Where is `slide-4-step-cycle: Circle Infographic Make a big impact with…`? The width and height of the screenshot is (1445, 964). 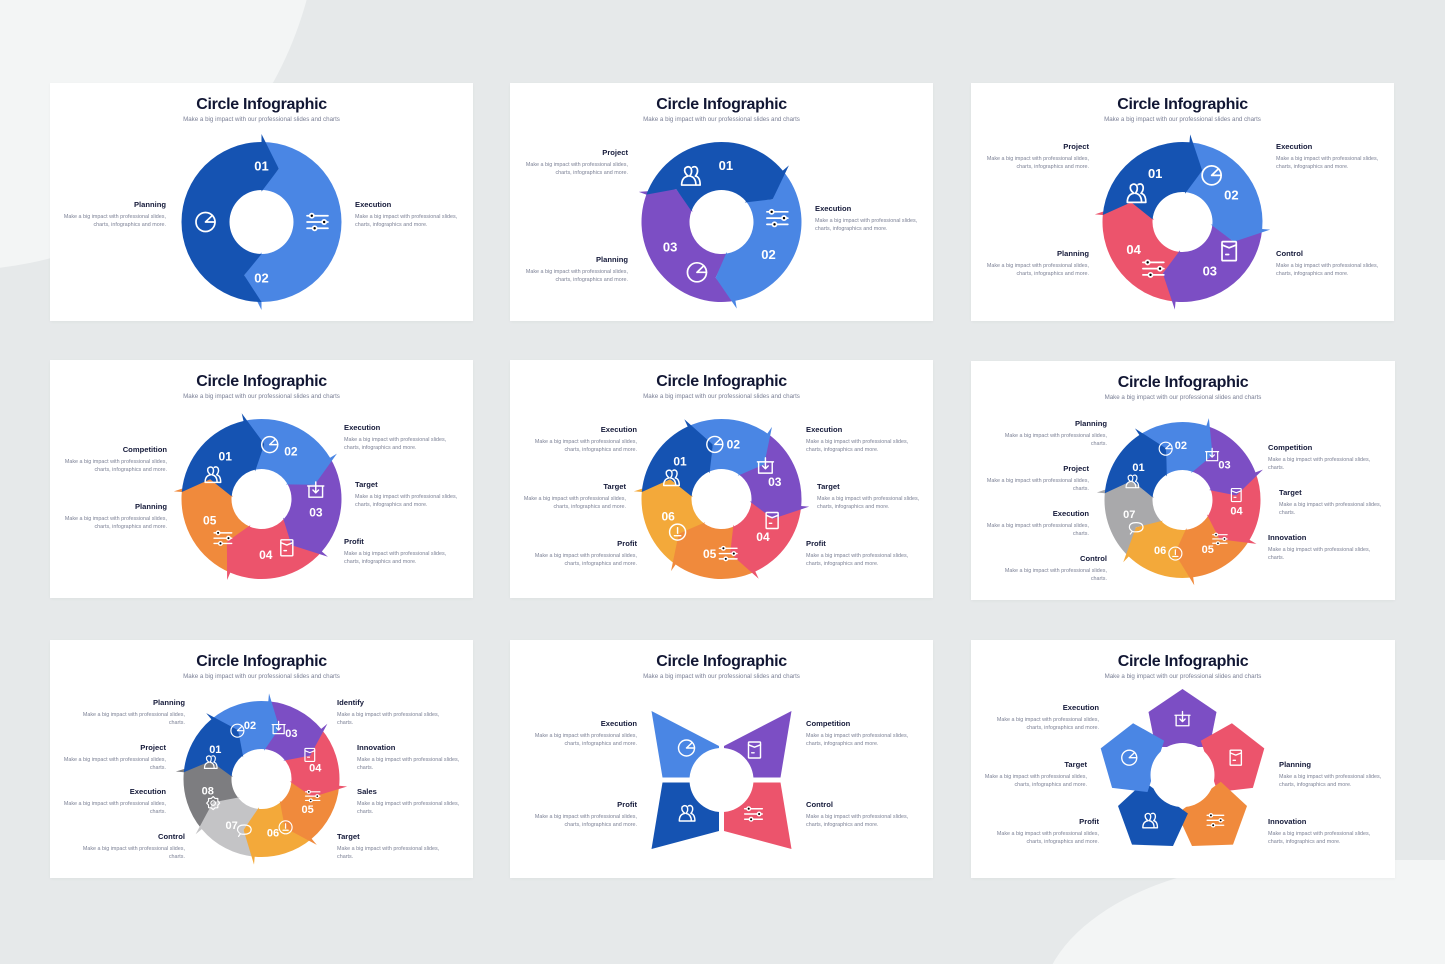 slide-4-step-cycle: Circle Infographic Make a big impact with… is located at coordinates (1182, 202).